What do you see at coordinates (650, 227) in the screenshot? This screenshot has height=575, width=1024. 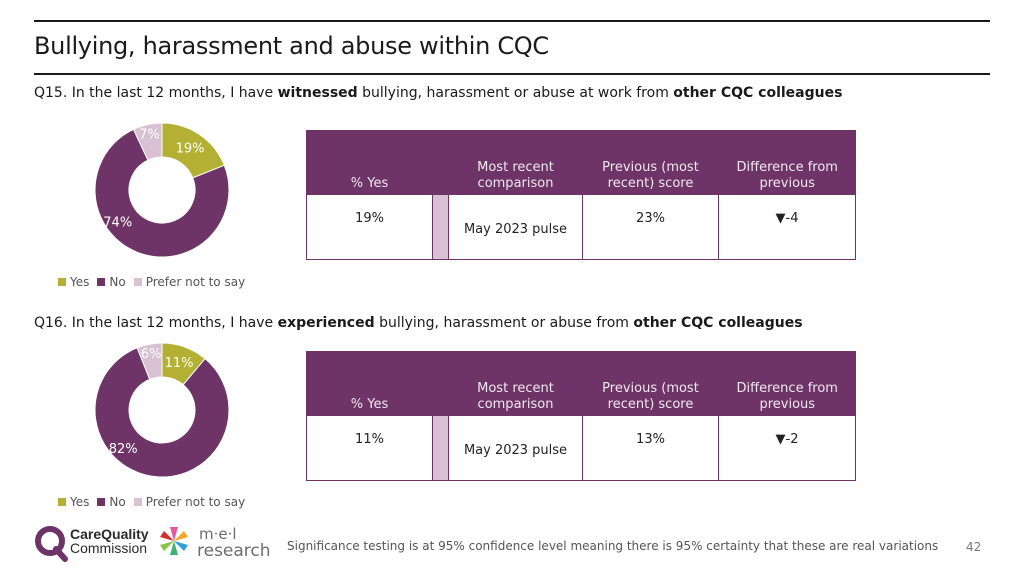 I see `cell-previous-score: 23%` at bounding box center [650, 227].